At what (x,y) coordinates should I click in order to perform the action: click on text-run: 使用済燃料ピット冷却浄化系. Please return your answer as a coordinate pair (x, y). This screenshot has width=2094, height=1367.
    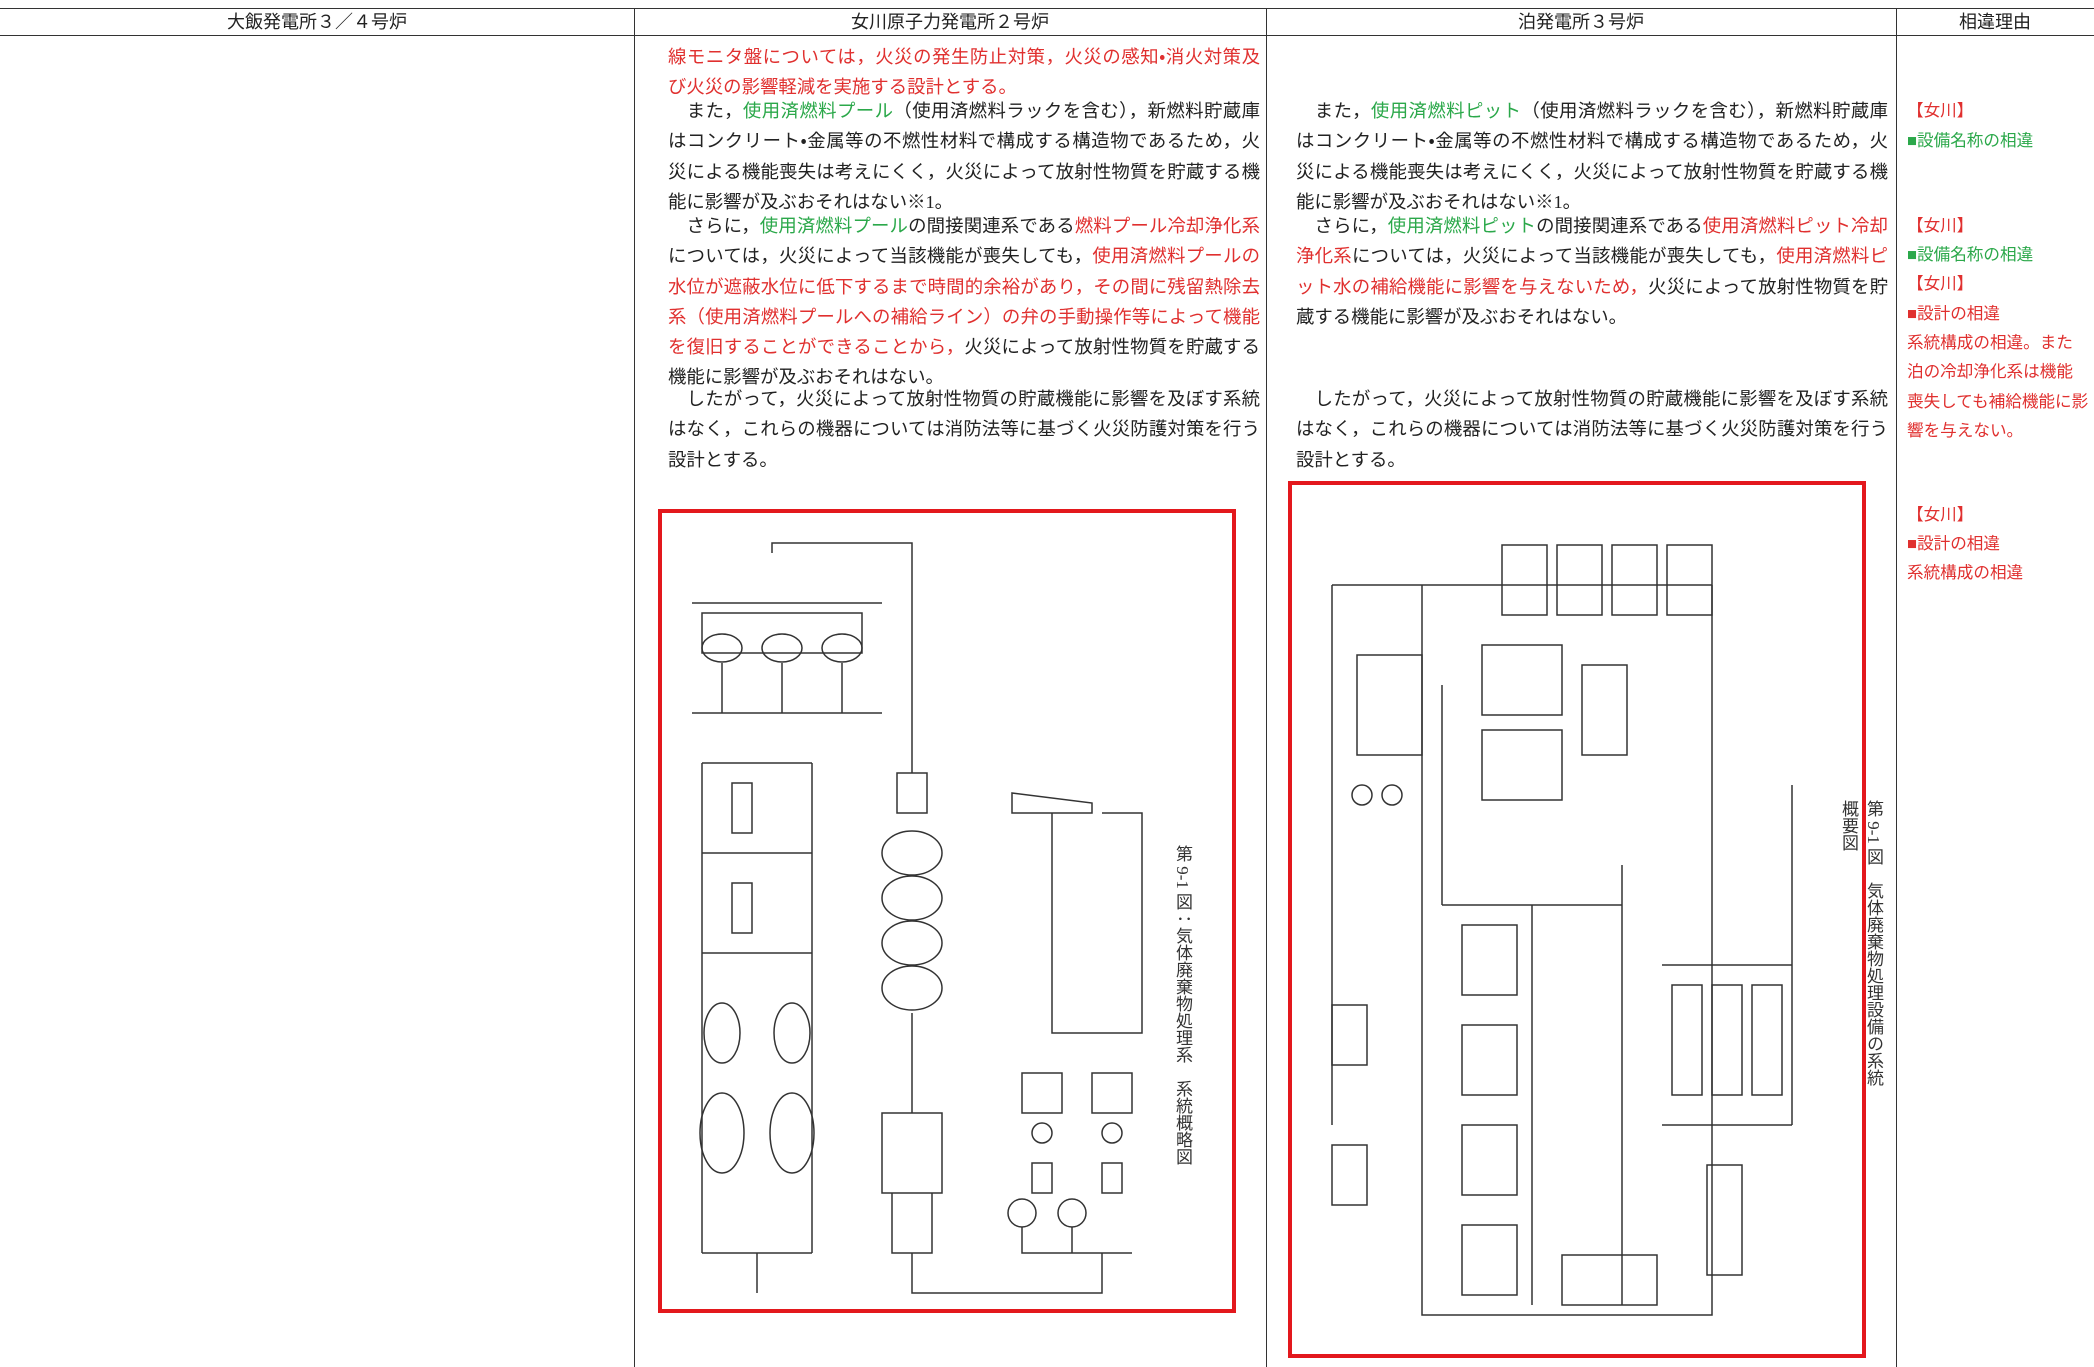
    Looking at the image, I should click on (1592, 241).